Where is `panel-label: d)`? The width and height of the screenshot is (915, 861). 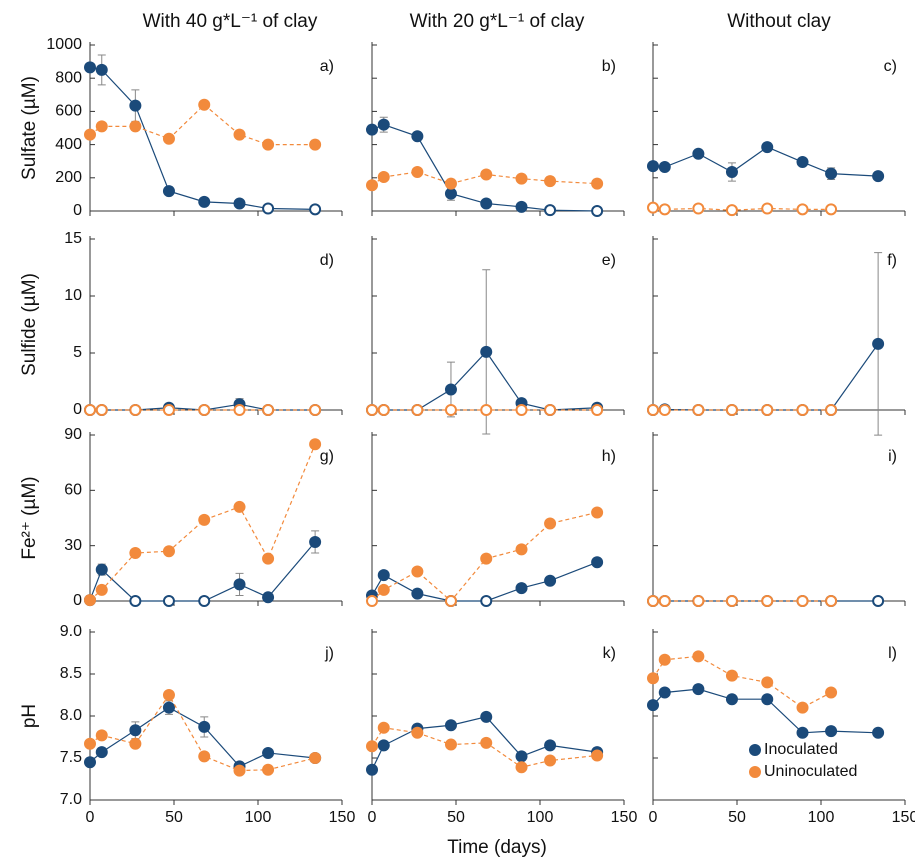
panel-label: d) is located at coordinates (327, 260).